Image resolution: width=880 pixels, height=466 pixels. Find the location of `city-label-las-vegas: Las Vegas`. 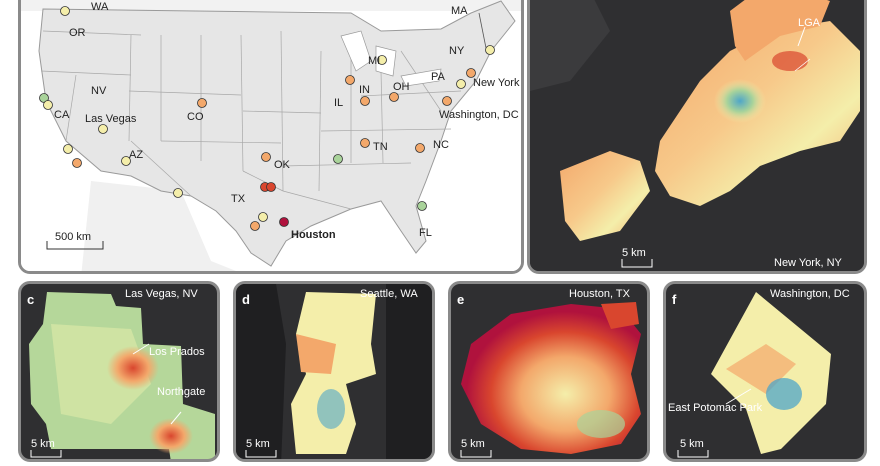

city-label-las-vegas: Las Vegas is located at coordinates (111, 119).